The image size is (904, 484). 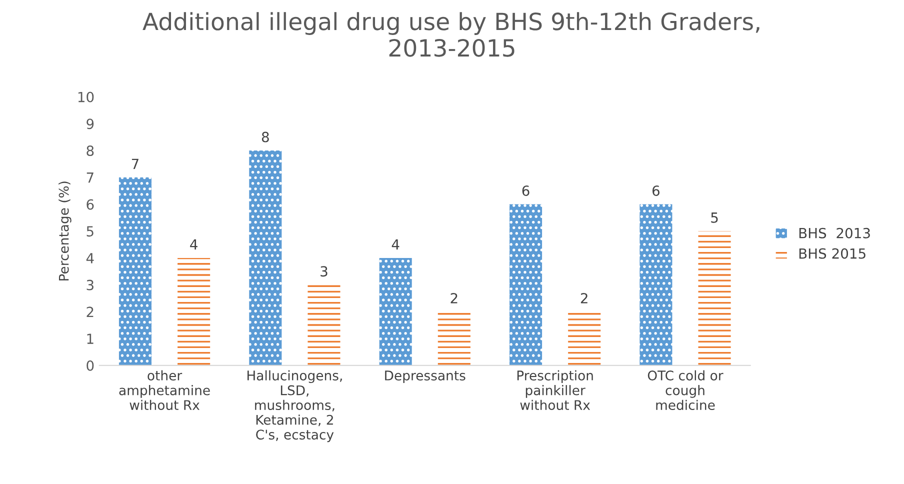 What do you see at coordinates (451, 34) in the screenshot?
I see `chart-title: Additional illegal drug use by BHS 9th-12th Graders, 2013-2015` at bounding box center [451, 34].